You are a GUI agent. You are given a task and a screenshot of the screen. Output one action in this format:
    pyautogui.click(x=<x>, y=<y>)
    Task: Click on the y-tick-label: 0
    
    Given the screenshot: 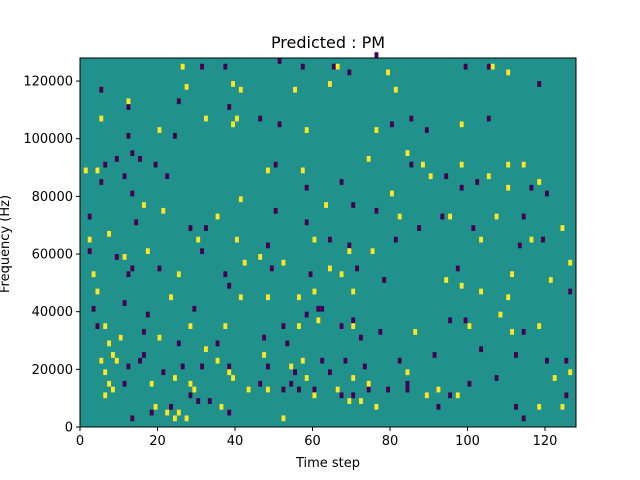 What is the action you would take?
    pyautogui.click(x=69, y=428)
    